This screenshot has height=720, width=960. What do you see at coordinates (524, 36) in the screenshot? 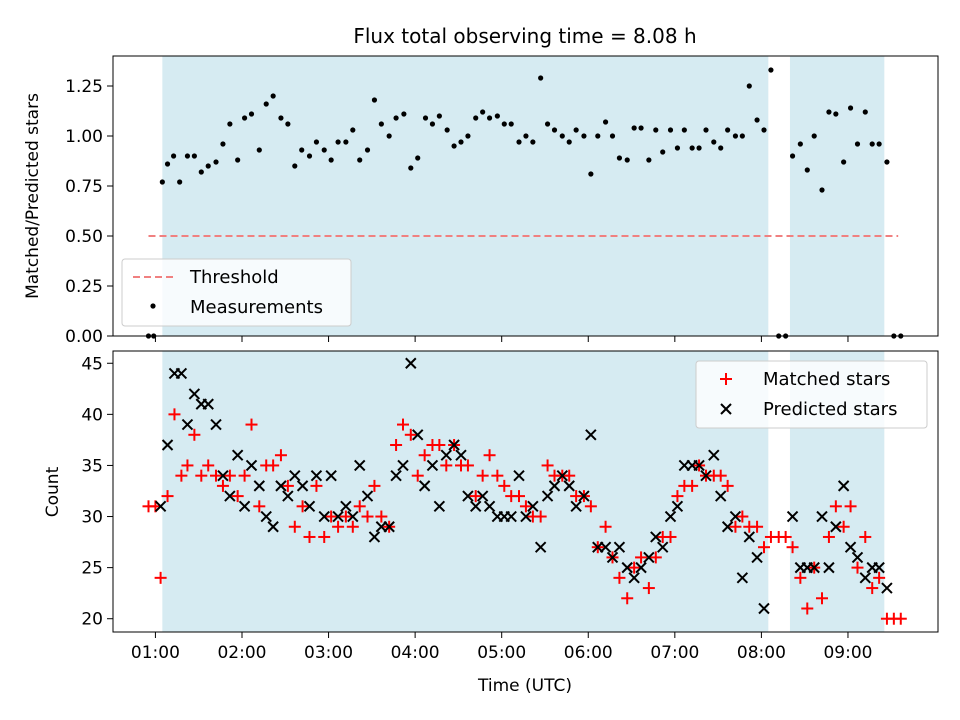
I see `chart-title: Flux total observing time = 8.08 h` at bounding box center [524, 36].